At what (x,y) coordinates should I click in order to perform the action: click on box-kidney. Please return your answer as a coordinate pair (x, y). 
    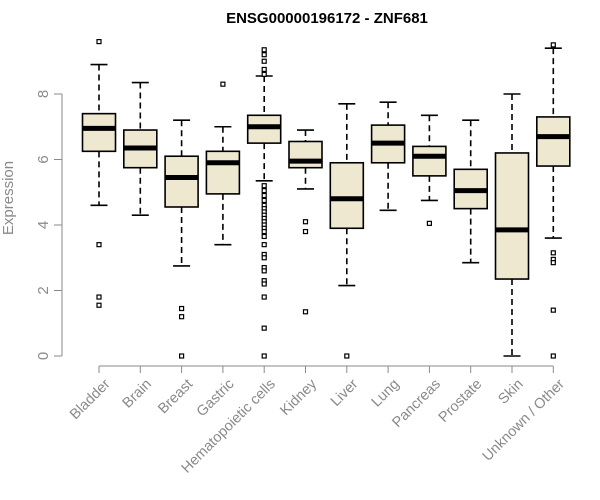
    Looking at the image, I should click on (305, 222).